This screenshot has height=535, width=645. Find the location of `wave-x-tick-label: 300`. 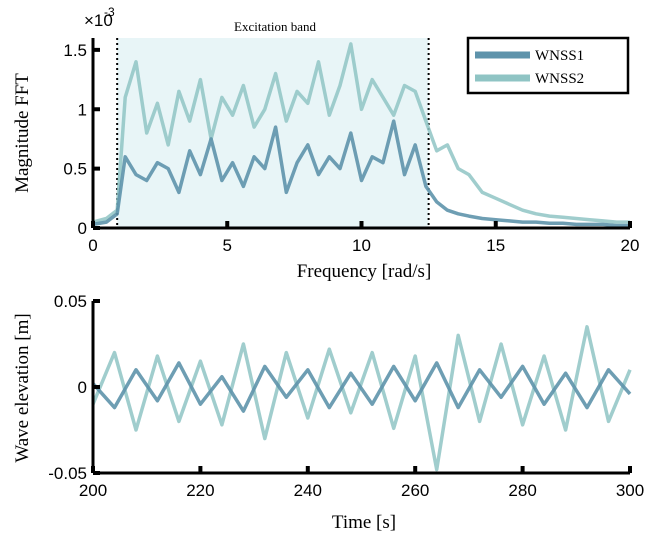

wave-x-tick-label: 300 is located at coordinates (630, 490).